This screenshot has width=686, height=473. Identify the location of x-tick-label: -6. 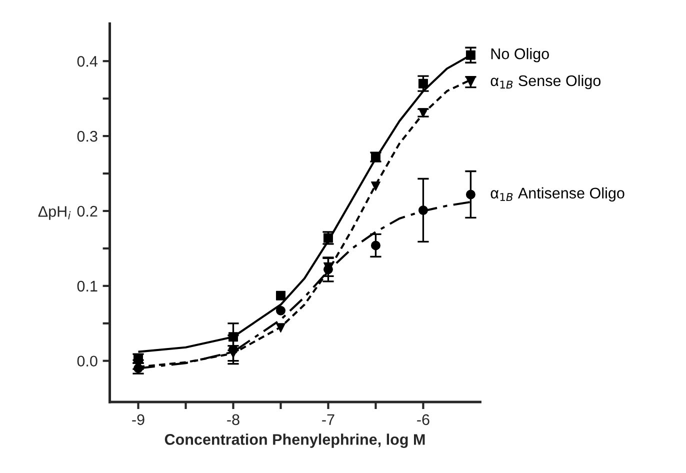
(423, 420).